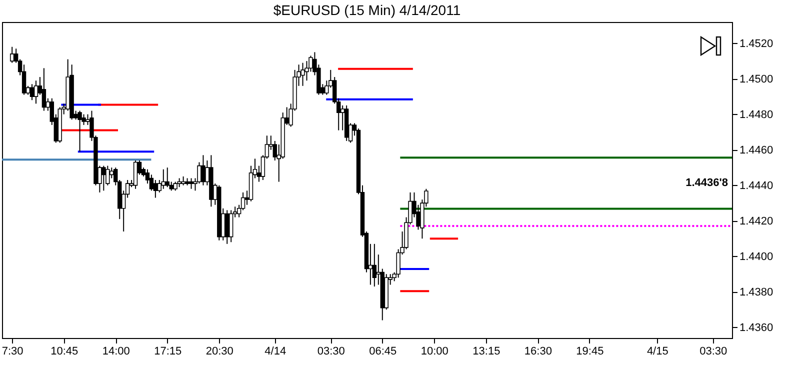 The width and height of the screenshot is (785, 388). I want to click on x-tick-label: 10:00, so click(434, 352).